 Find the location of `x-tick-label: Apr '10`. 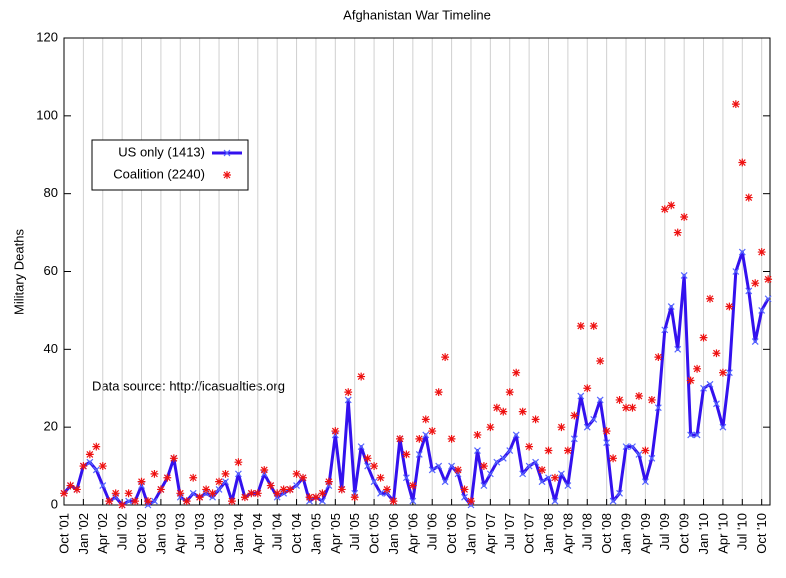

x-tick-label: Apr '10 is located at coordinates (722, 533).